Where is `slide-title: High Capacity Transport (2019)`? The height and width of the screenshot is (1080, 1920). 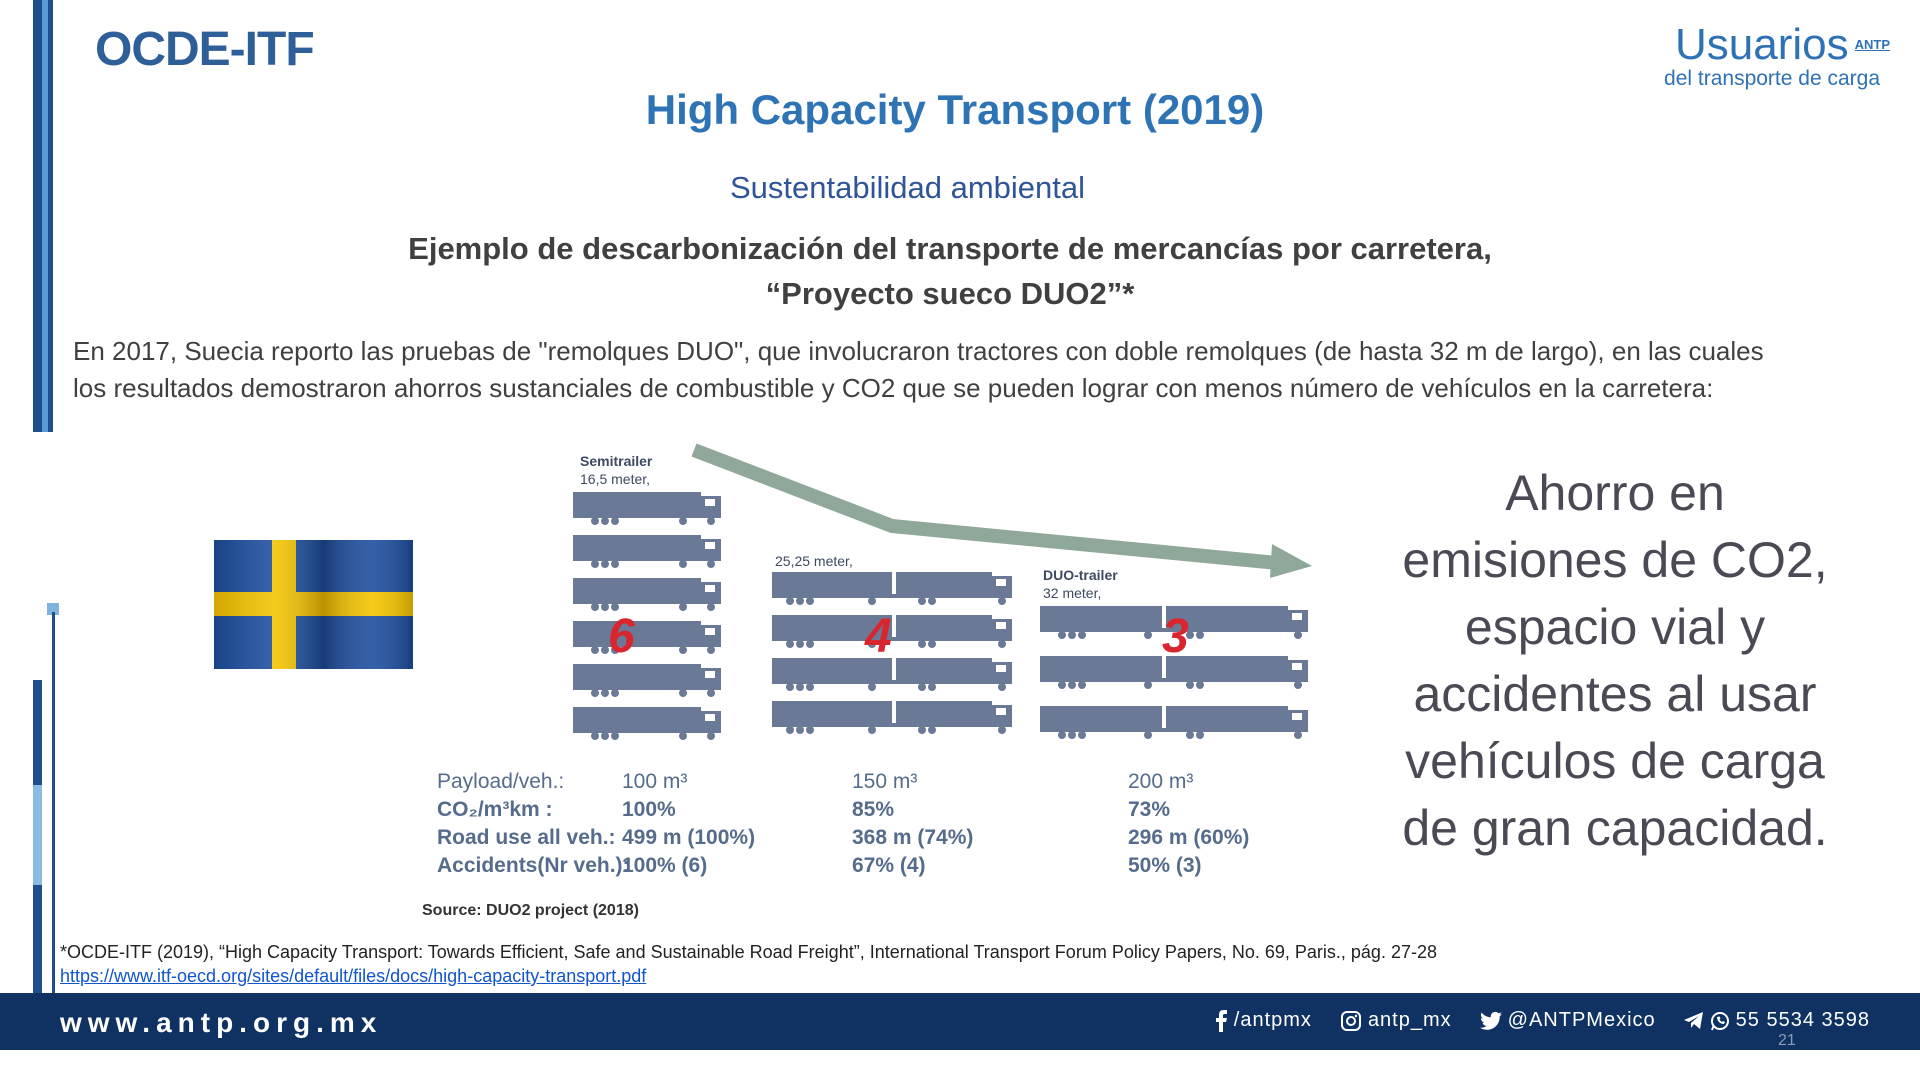 slide-title: High Capacity Transport (2019) is located at coordinates (955, 109).